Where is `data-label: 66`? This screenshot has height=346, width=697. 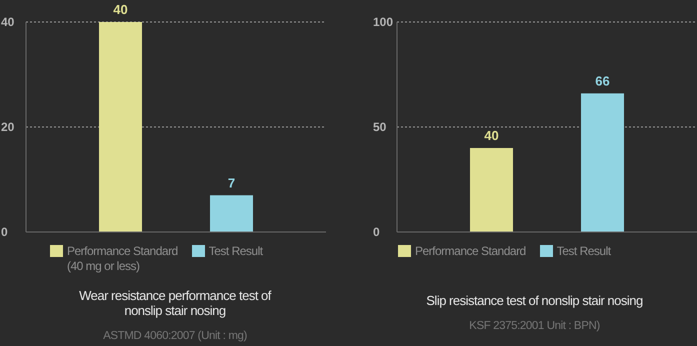 data-label: 66 is located at coordinates (602, 80).